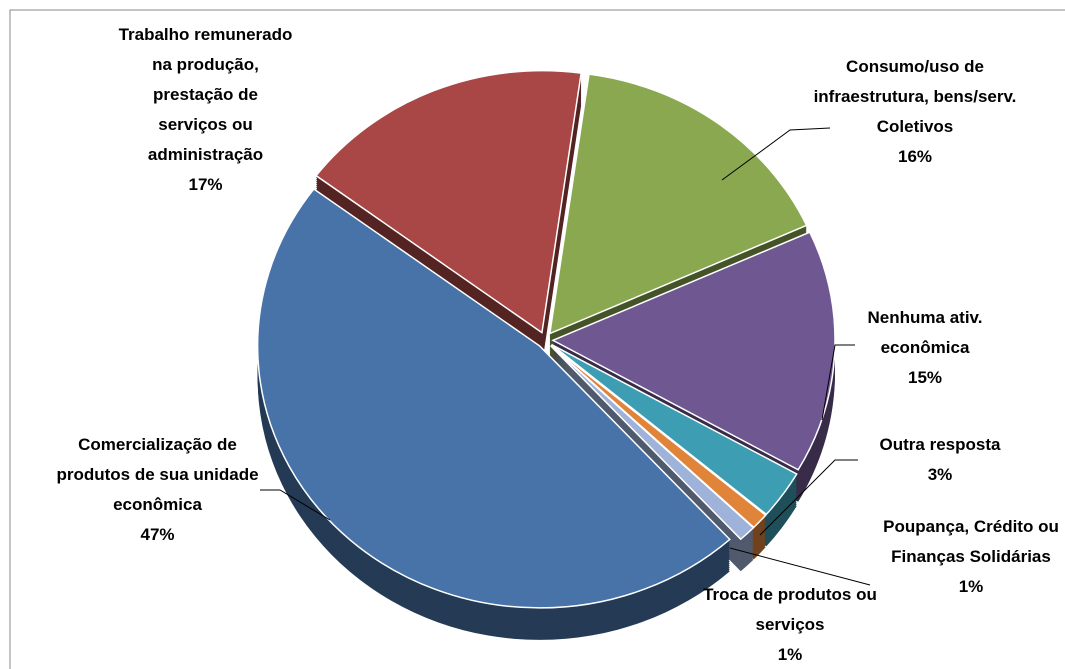 This screenshot has height=669, width=1065. I want to click on value-label: 47%, so click(157, 534).